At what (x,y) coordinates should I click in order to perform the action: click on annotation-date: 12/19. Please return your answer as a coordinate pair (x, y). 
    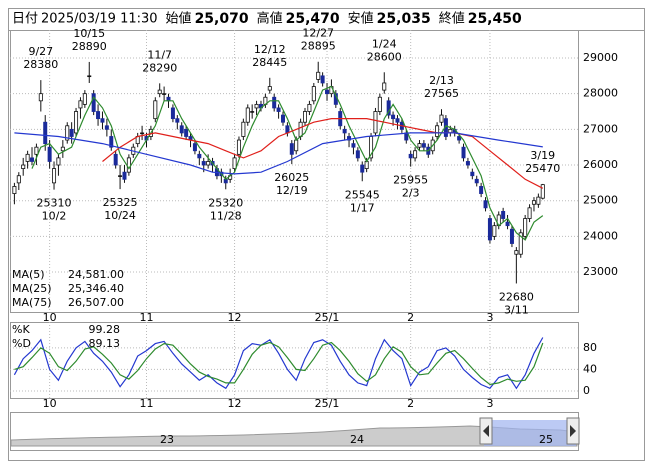
    Looking at the image, I should click on (292, 190).